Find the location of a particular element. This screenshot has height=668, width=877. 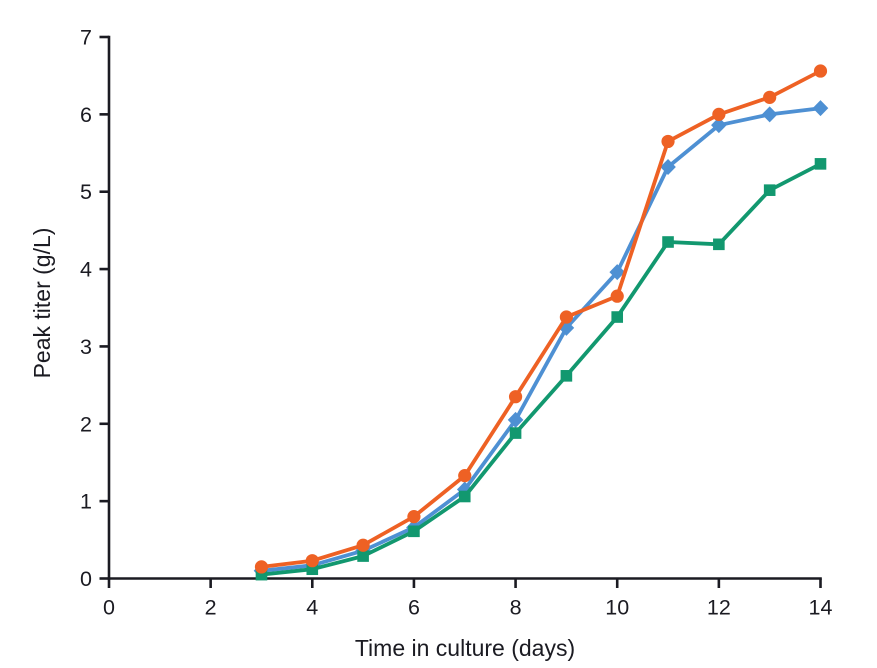

x-tick-label: 10 is located at coordinates (617, 608).